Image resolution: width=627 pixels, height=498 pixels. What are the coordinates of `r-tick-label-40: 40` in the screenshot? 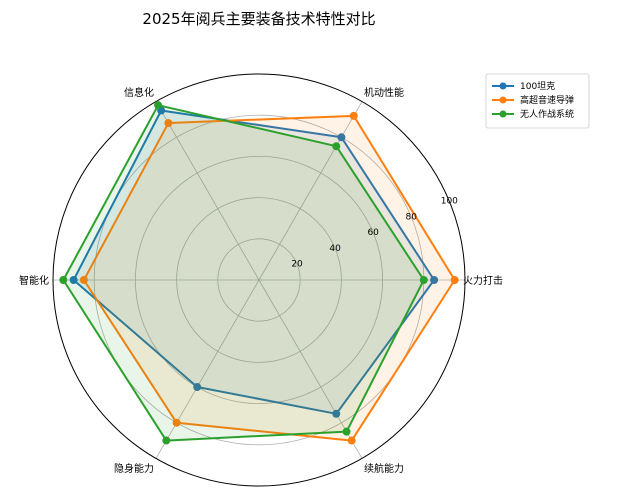 It's located at (335, 249).